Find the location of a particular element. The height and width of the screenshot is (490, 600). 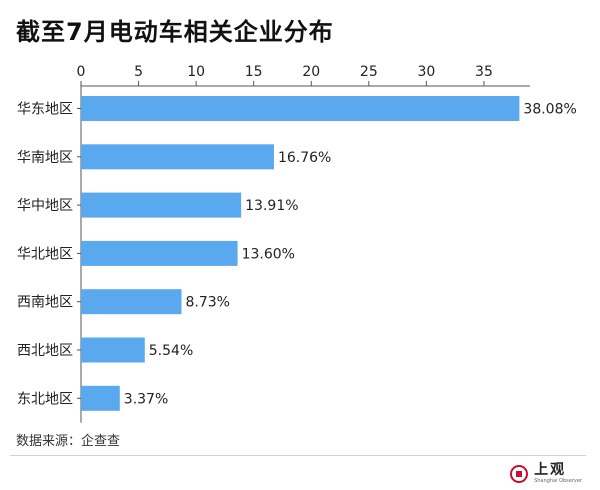

brand-subtitle: Shanghai Observer is located at coordinates (558, 481).